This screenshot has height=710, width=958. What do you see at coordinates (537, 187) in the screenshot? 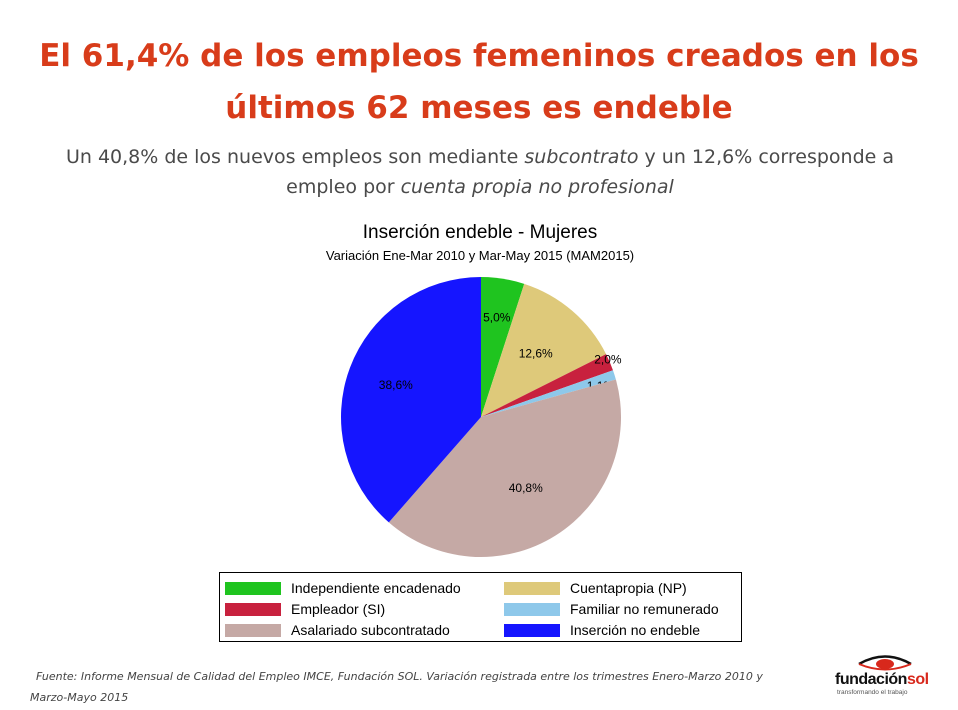
I see `subtitle-emphasis-2: cuenta propia no profesional` at bounding box center [537, 187].